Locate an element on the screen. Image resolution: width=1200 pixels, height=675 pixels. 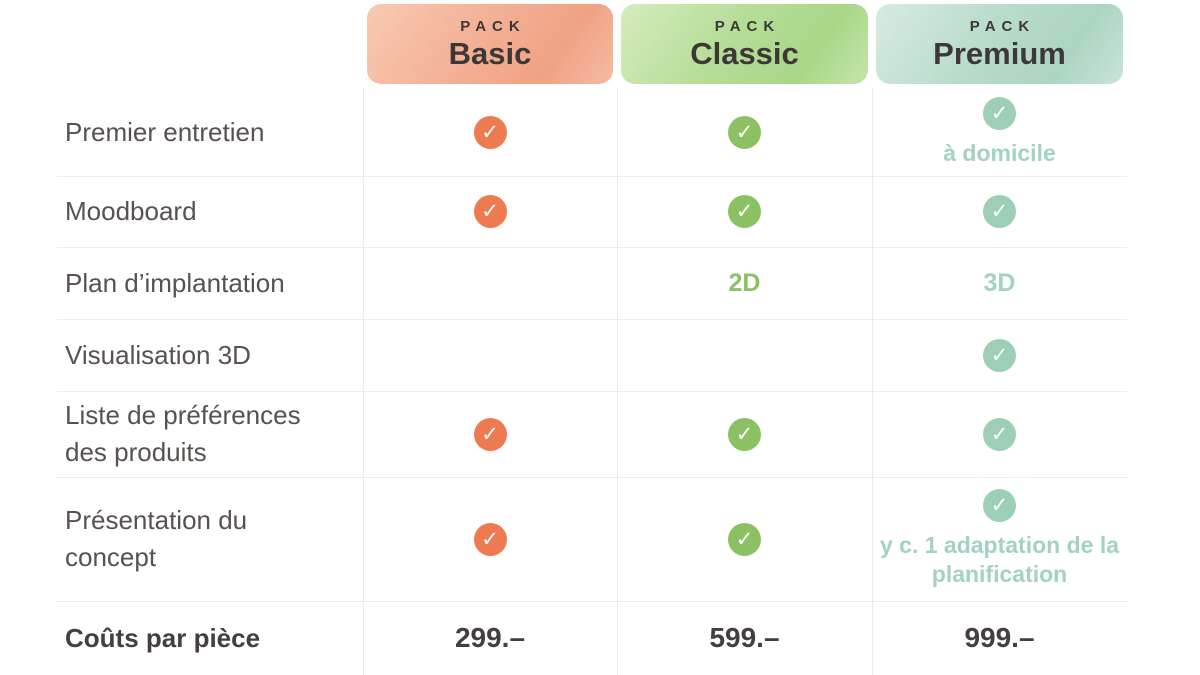
classic-price: 599.– is located at coordinates (744, 637).